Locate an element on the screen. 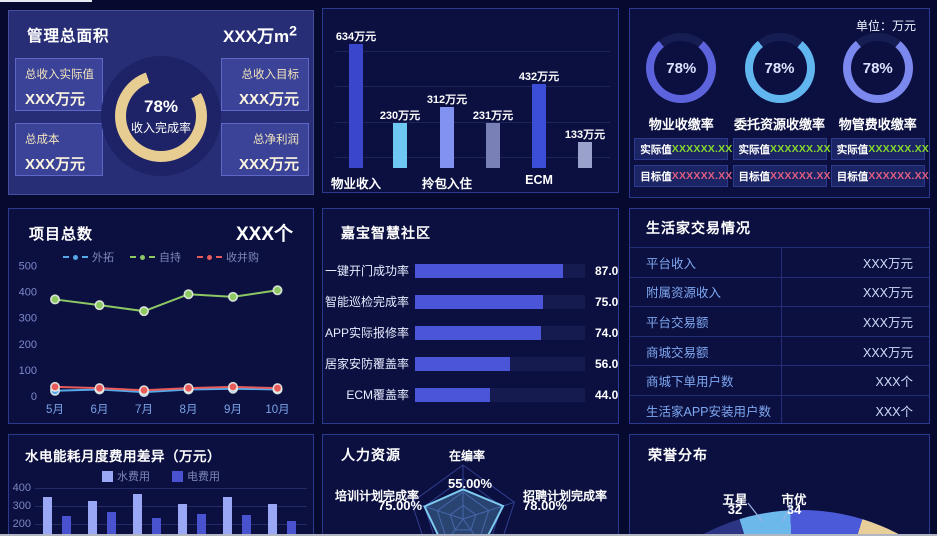  row-label: 一键开门成功率 is located at coordinates (366, 271).